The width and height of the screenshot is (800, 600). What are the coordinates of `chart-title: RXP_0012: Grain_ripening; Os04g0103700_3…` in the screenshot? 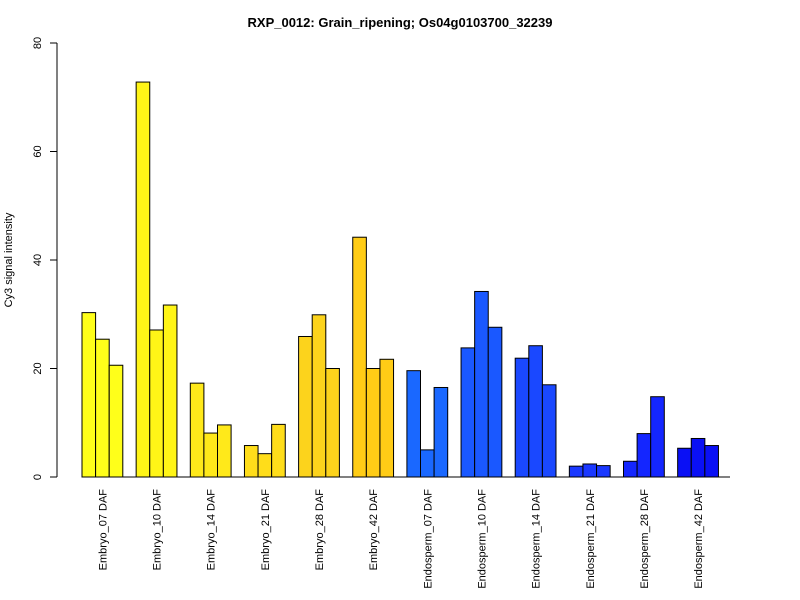 It's located at (400, 22).